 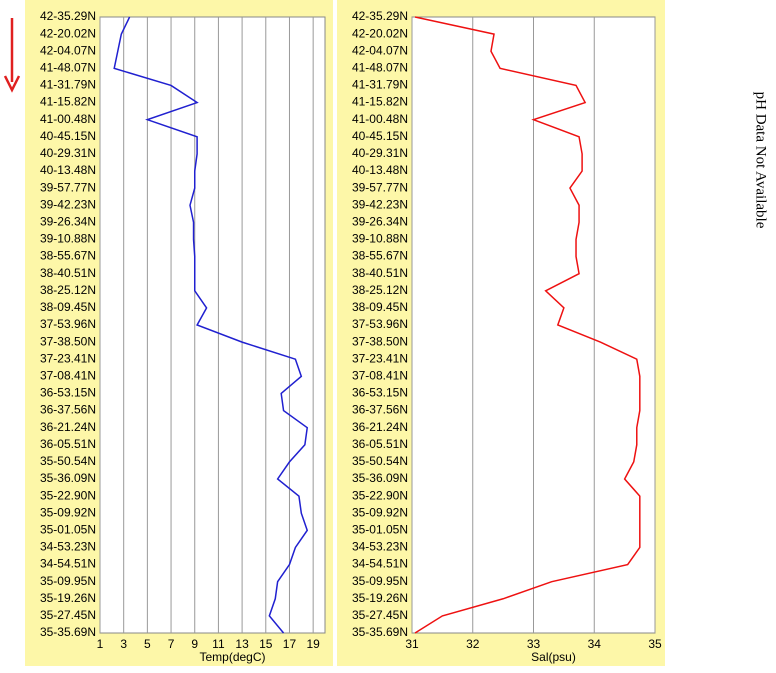 What do you see at coordinates (266, 644) in the screenshot?
I see `x-tick-label: 15` at bounding box center [266, 644].